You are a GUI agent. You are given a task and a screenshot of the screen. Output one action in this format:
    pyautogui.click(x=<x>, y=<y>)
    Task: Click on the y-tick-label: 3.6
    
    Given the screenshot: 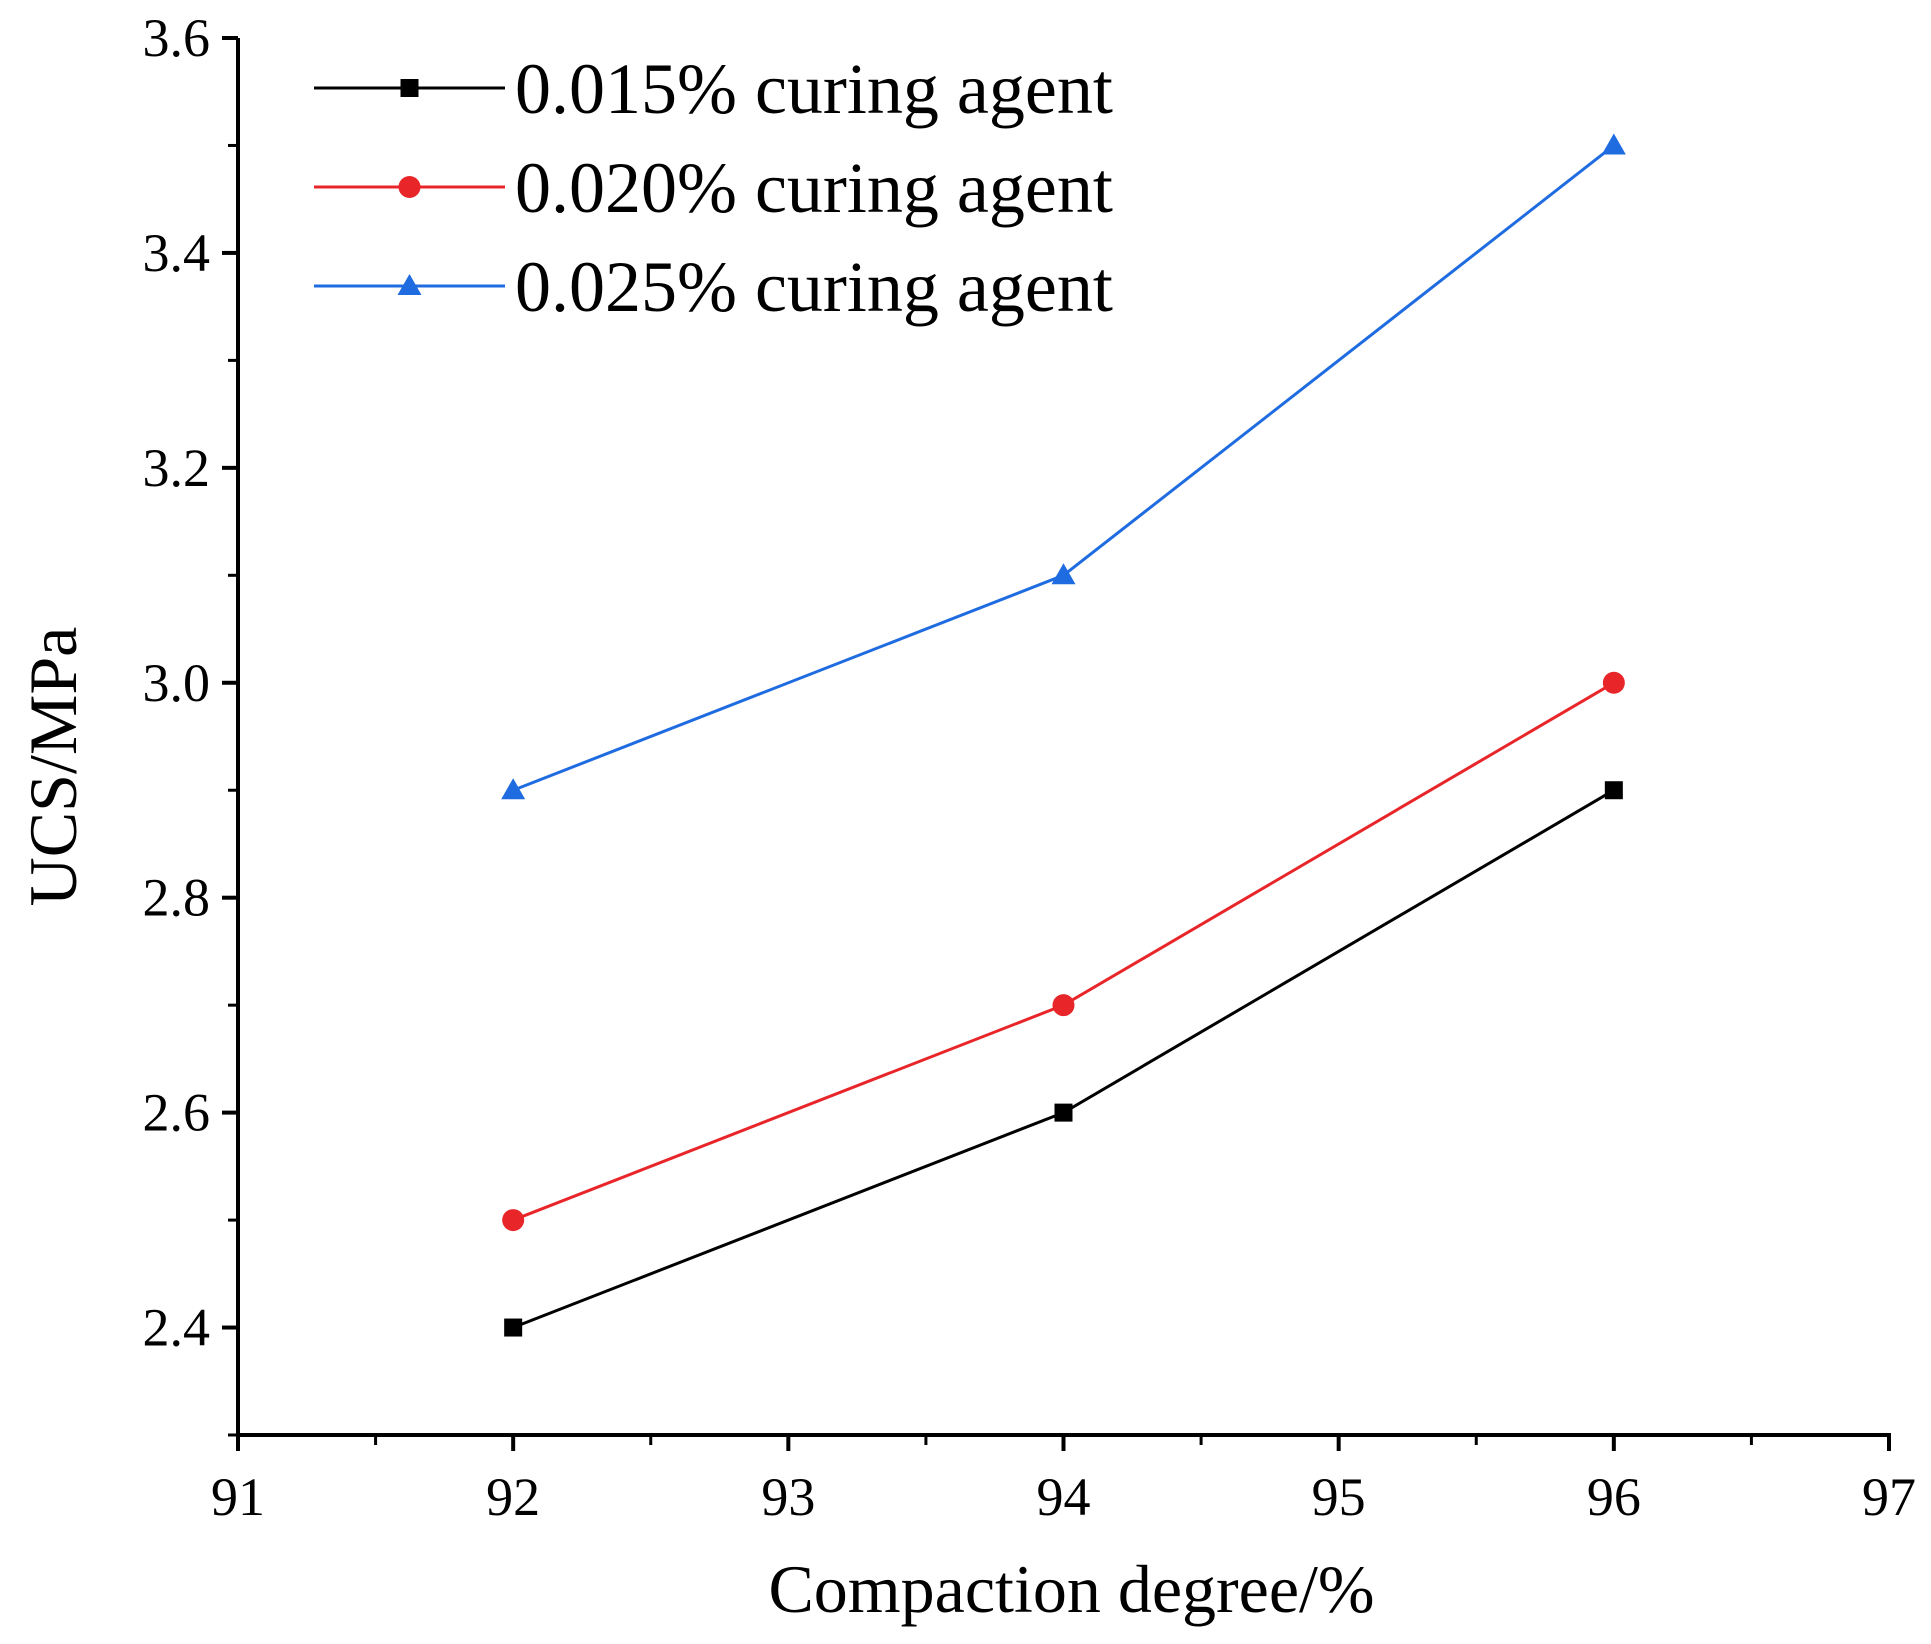 What is the action you would take?
    pyautogui.click(x=177, y=38)
    